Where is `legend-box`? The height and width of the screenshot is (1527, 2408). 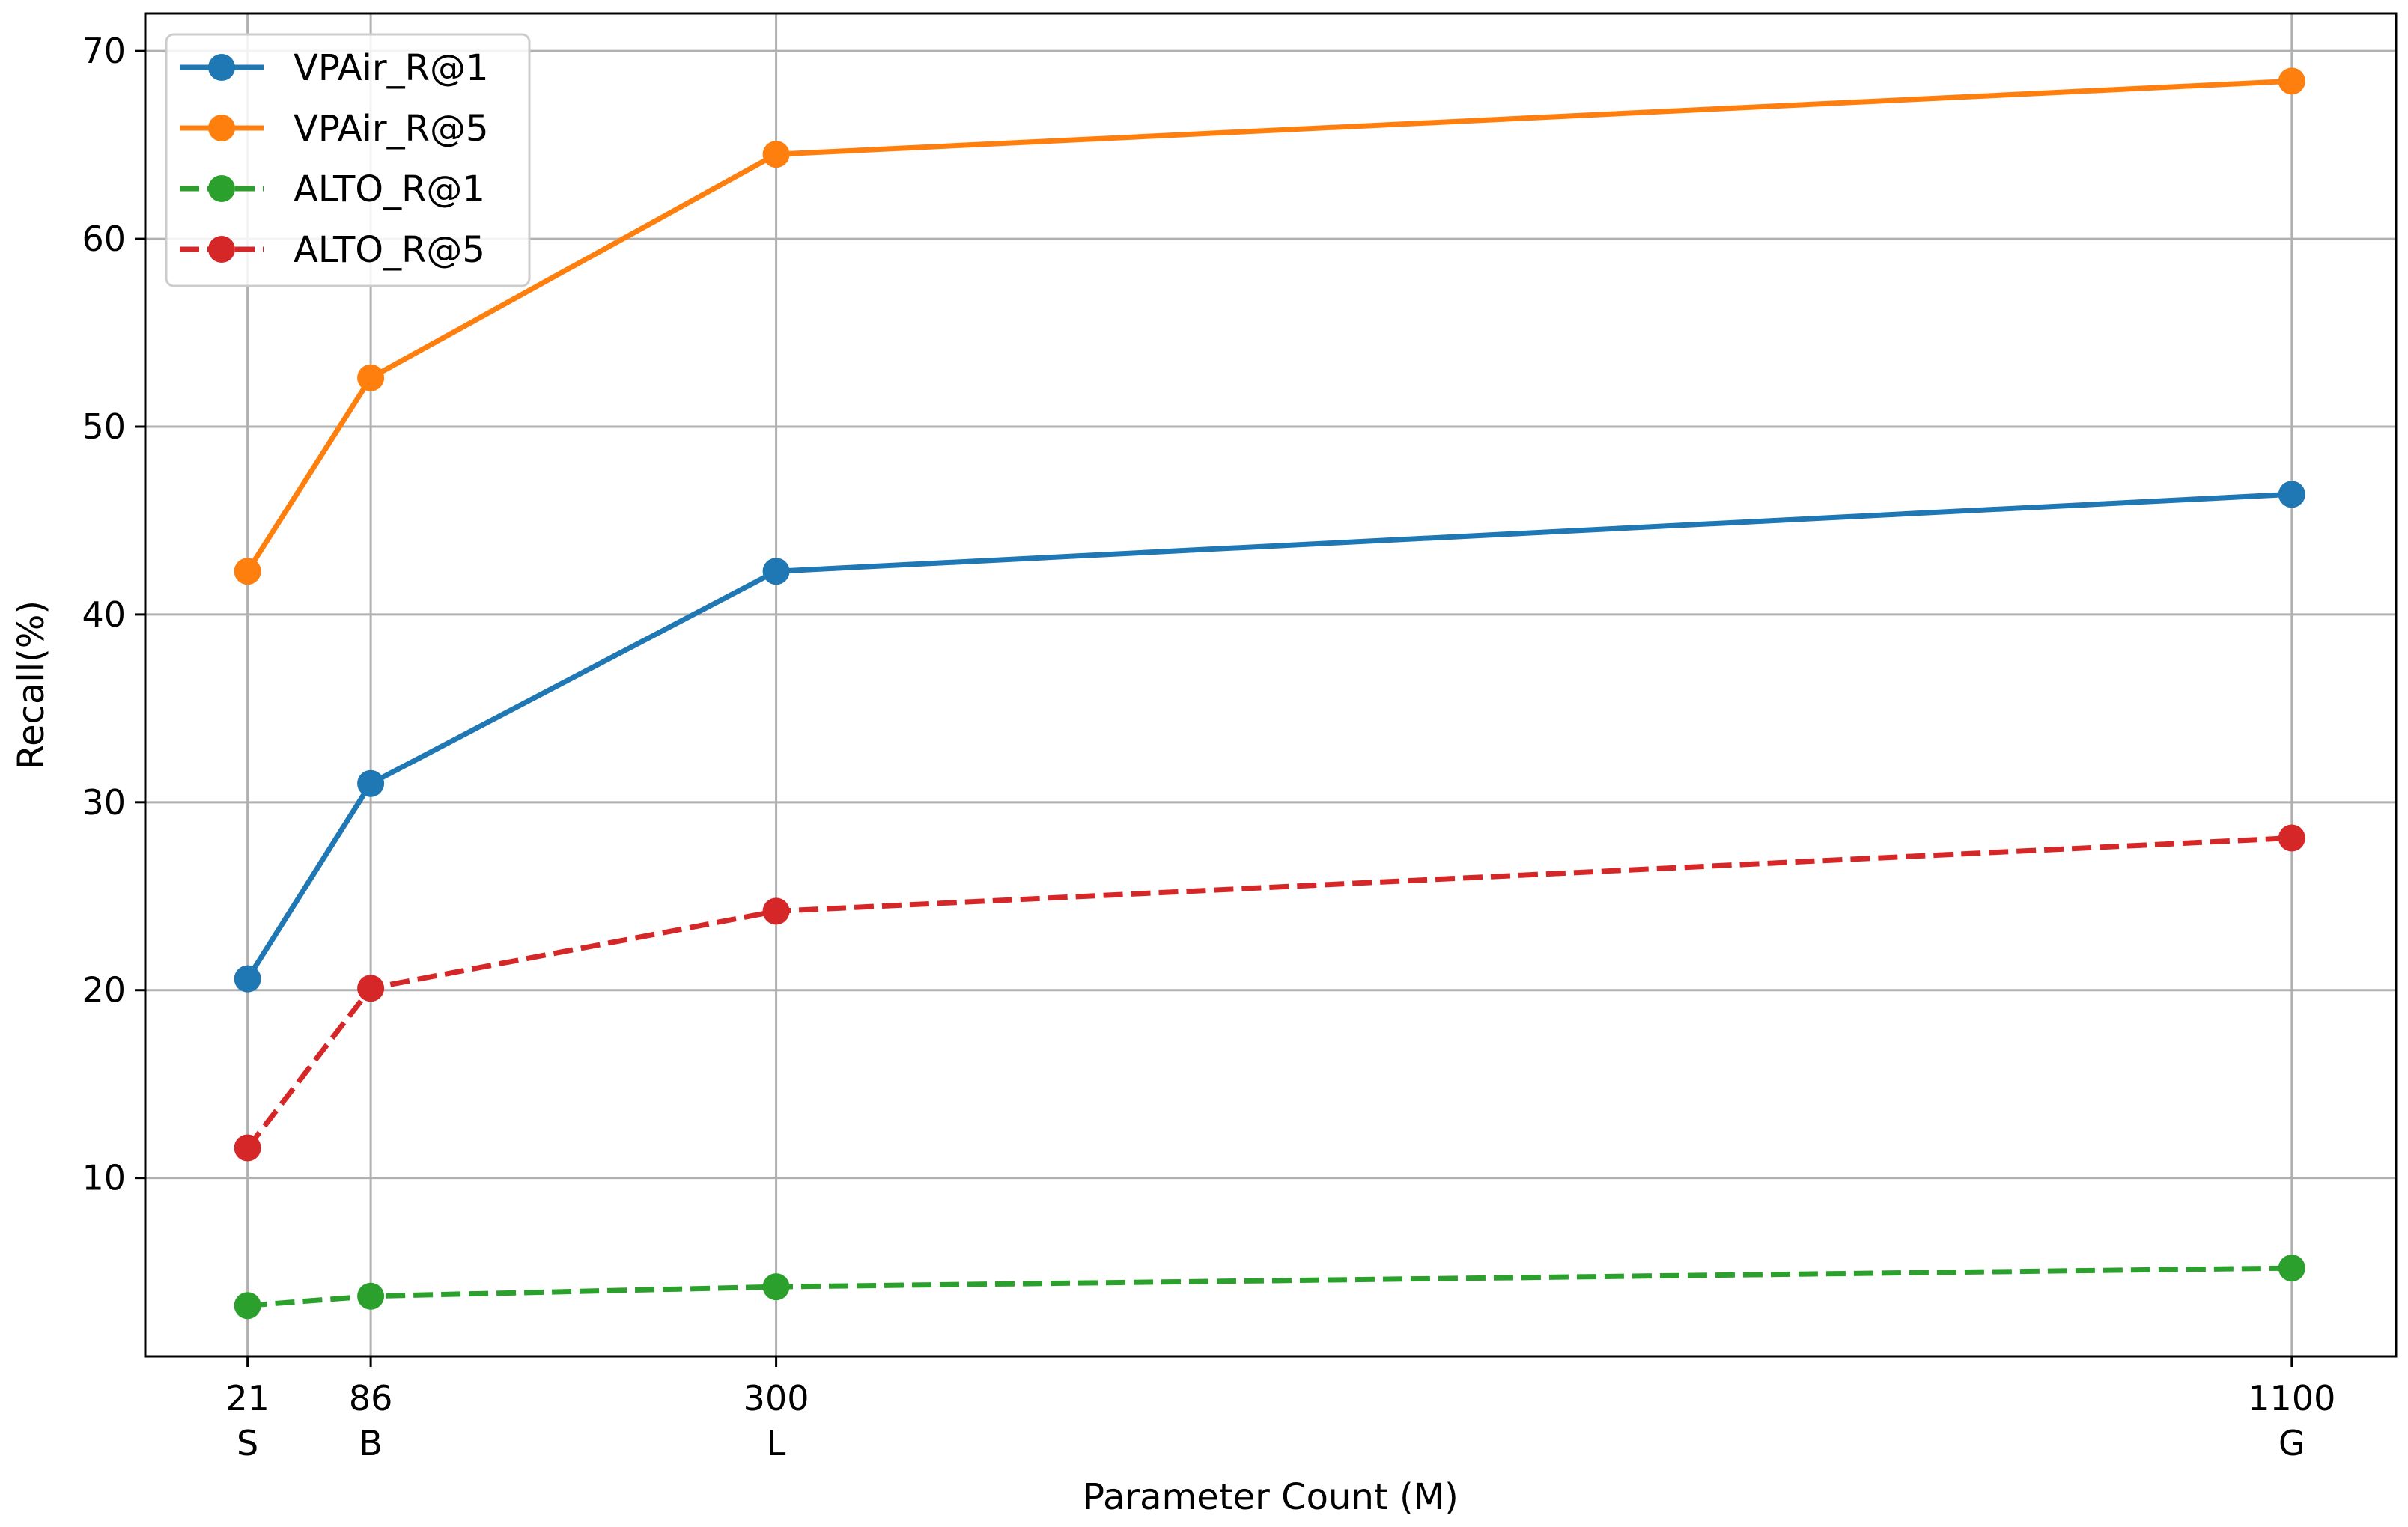 legend-box is located at coordinates (348, 160).